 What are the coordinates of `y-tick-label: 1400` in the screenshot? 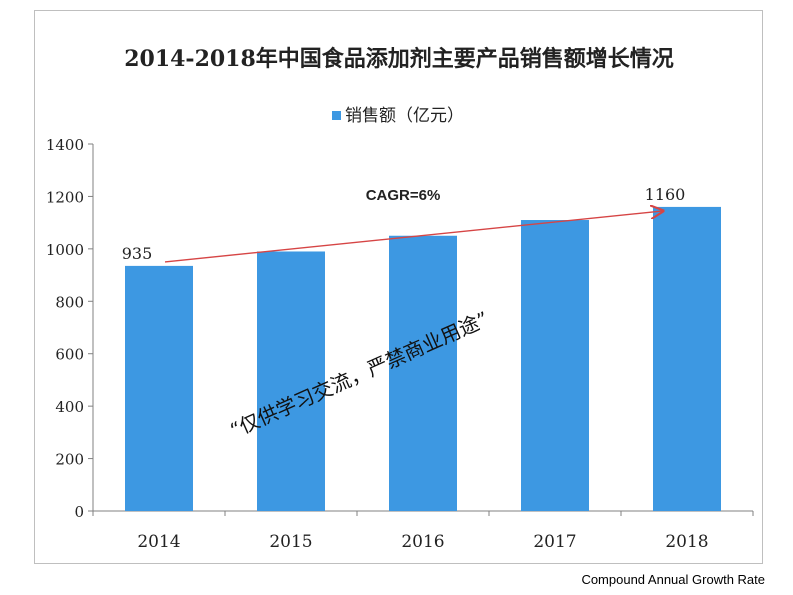 It's located at (65, 145).